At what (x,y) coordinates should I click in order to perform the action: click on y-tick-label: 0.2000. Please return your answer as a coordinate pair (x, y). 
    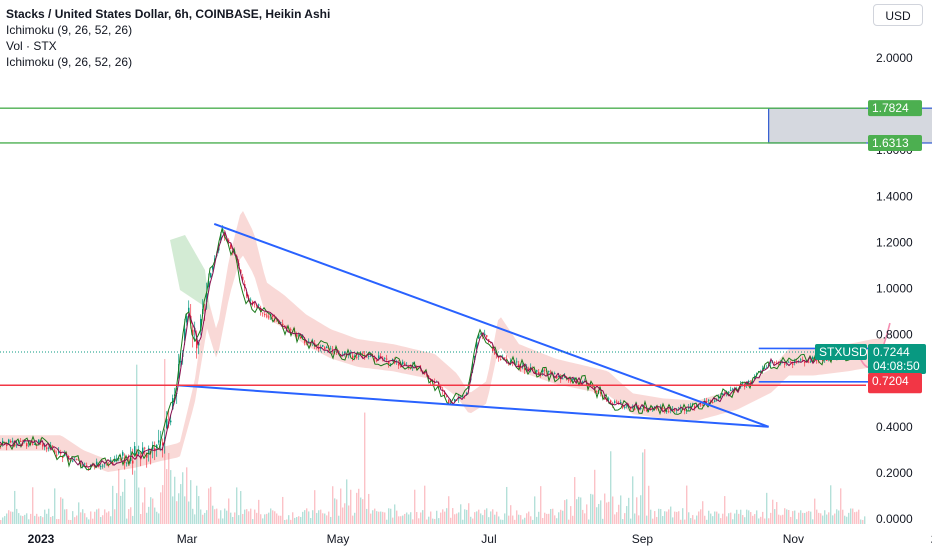
    Looking at the image, I should click on (894, 473).